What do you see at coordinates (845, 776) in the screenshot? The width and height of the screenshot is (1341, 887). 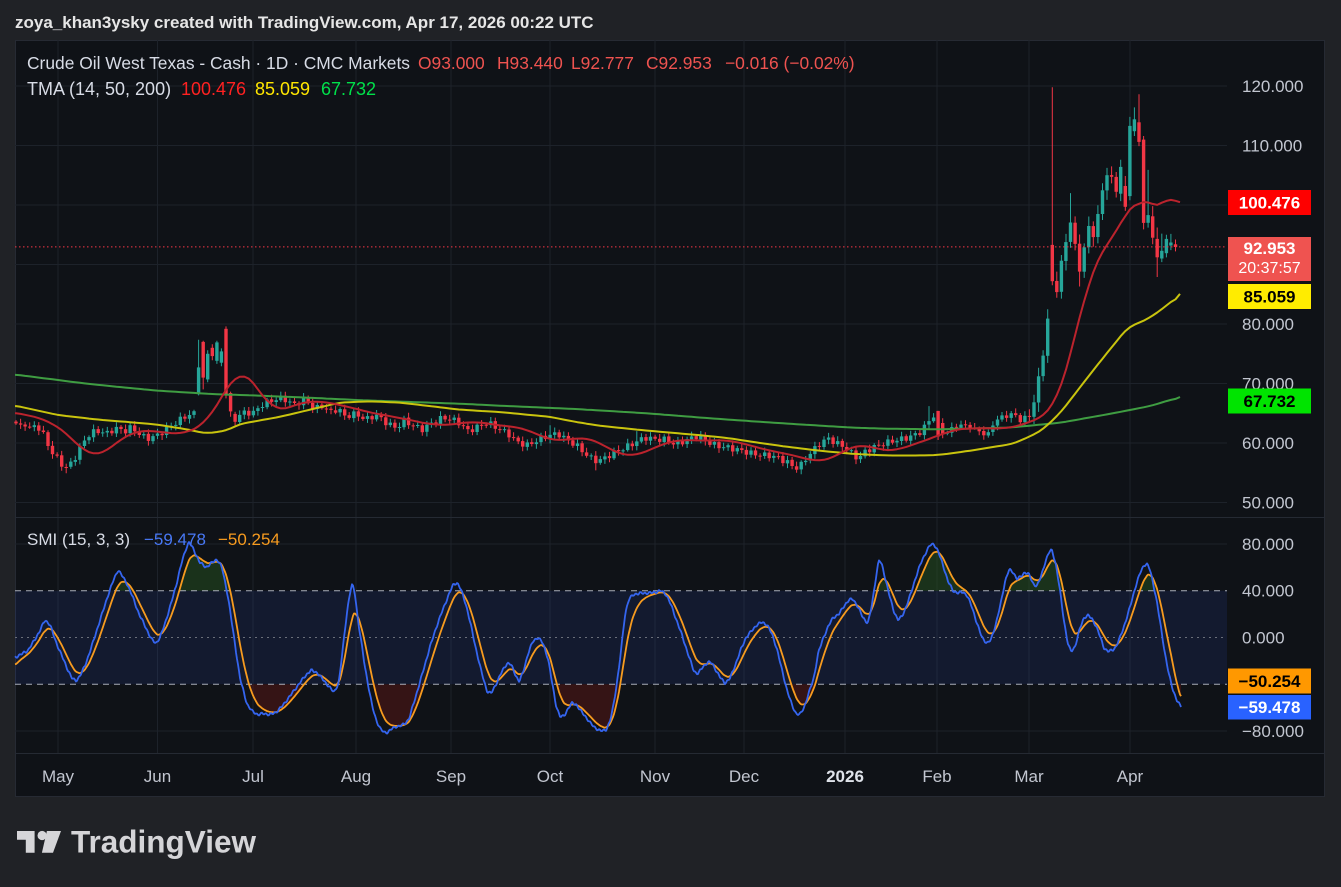 I see `svg-text: 2026` at bounding box center [845, 776].